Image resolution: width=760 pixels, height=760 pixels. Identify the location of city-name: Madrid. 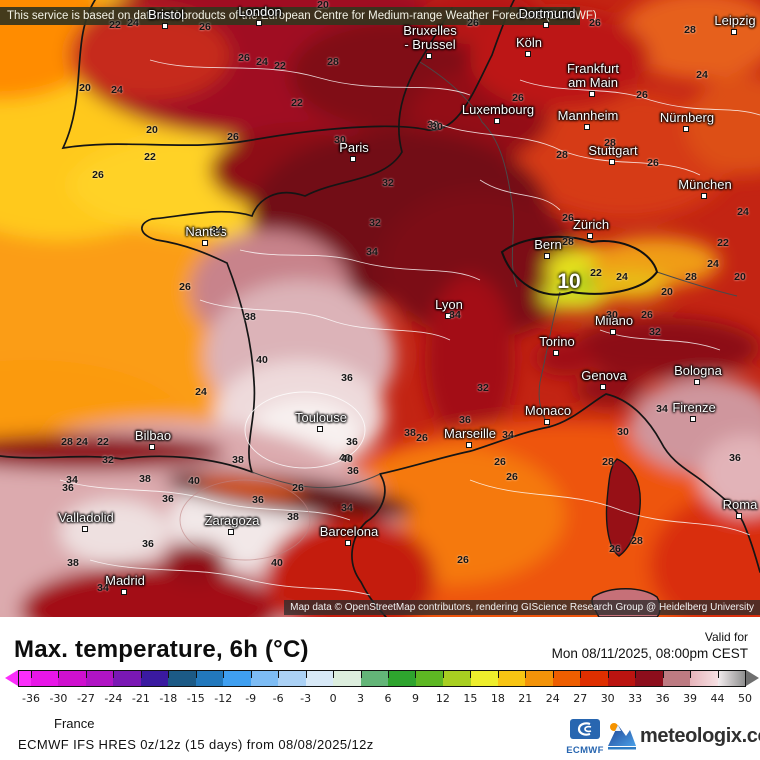
(125, 580).